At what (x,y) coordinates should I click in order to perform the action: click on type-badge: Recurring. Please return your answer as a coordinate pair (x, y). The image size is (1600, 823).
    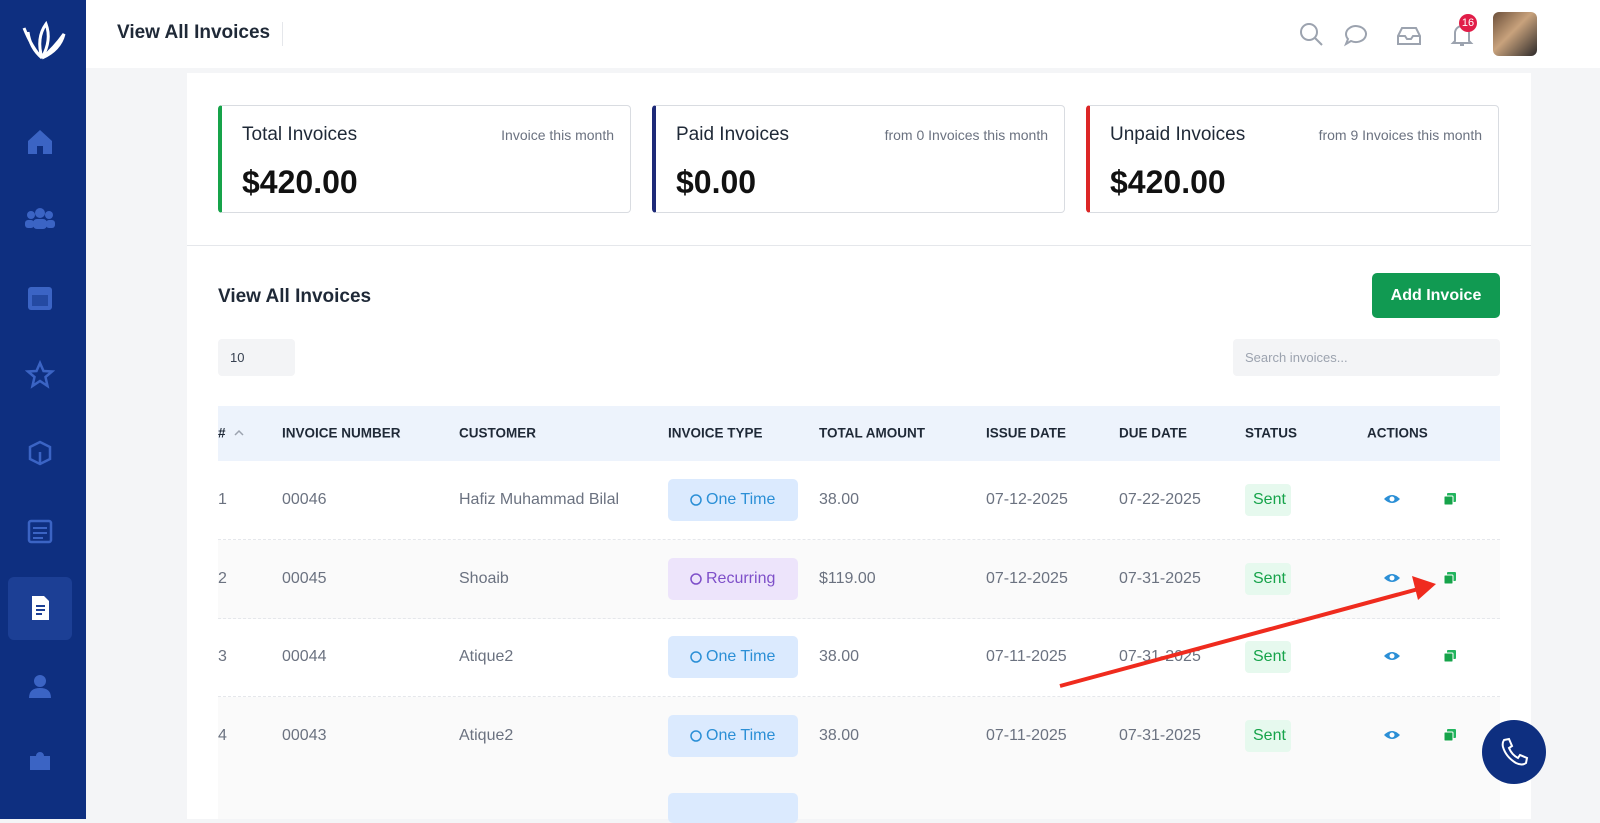
    Looking at the image, I should click on (733, 578).